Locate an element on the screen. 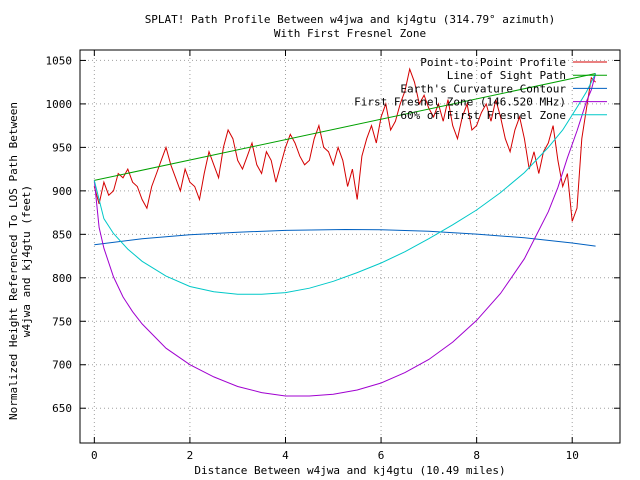  y-tick-label-1050: 1050 is located at coordinates (59, 60).